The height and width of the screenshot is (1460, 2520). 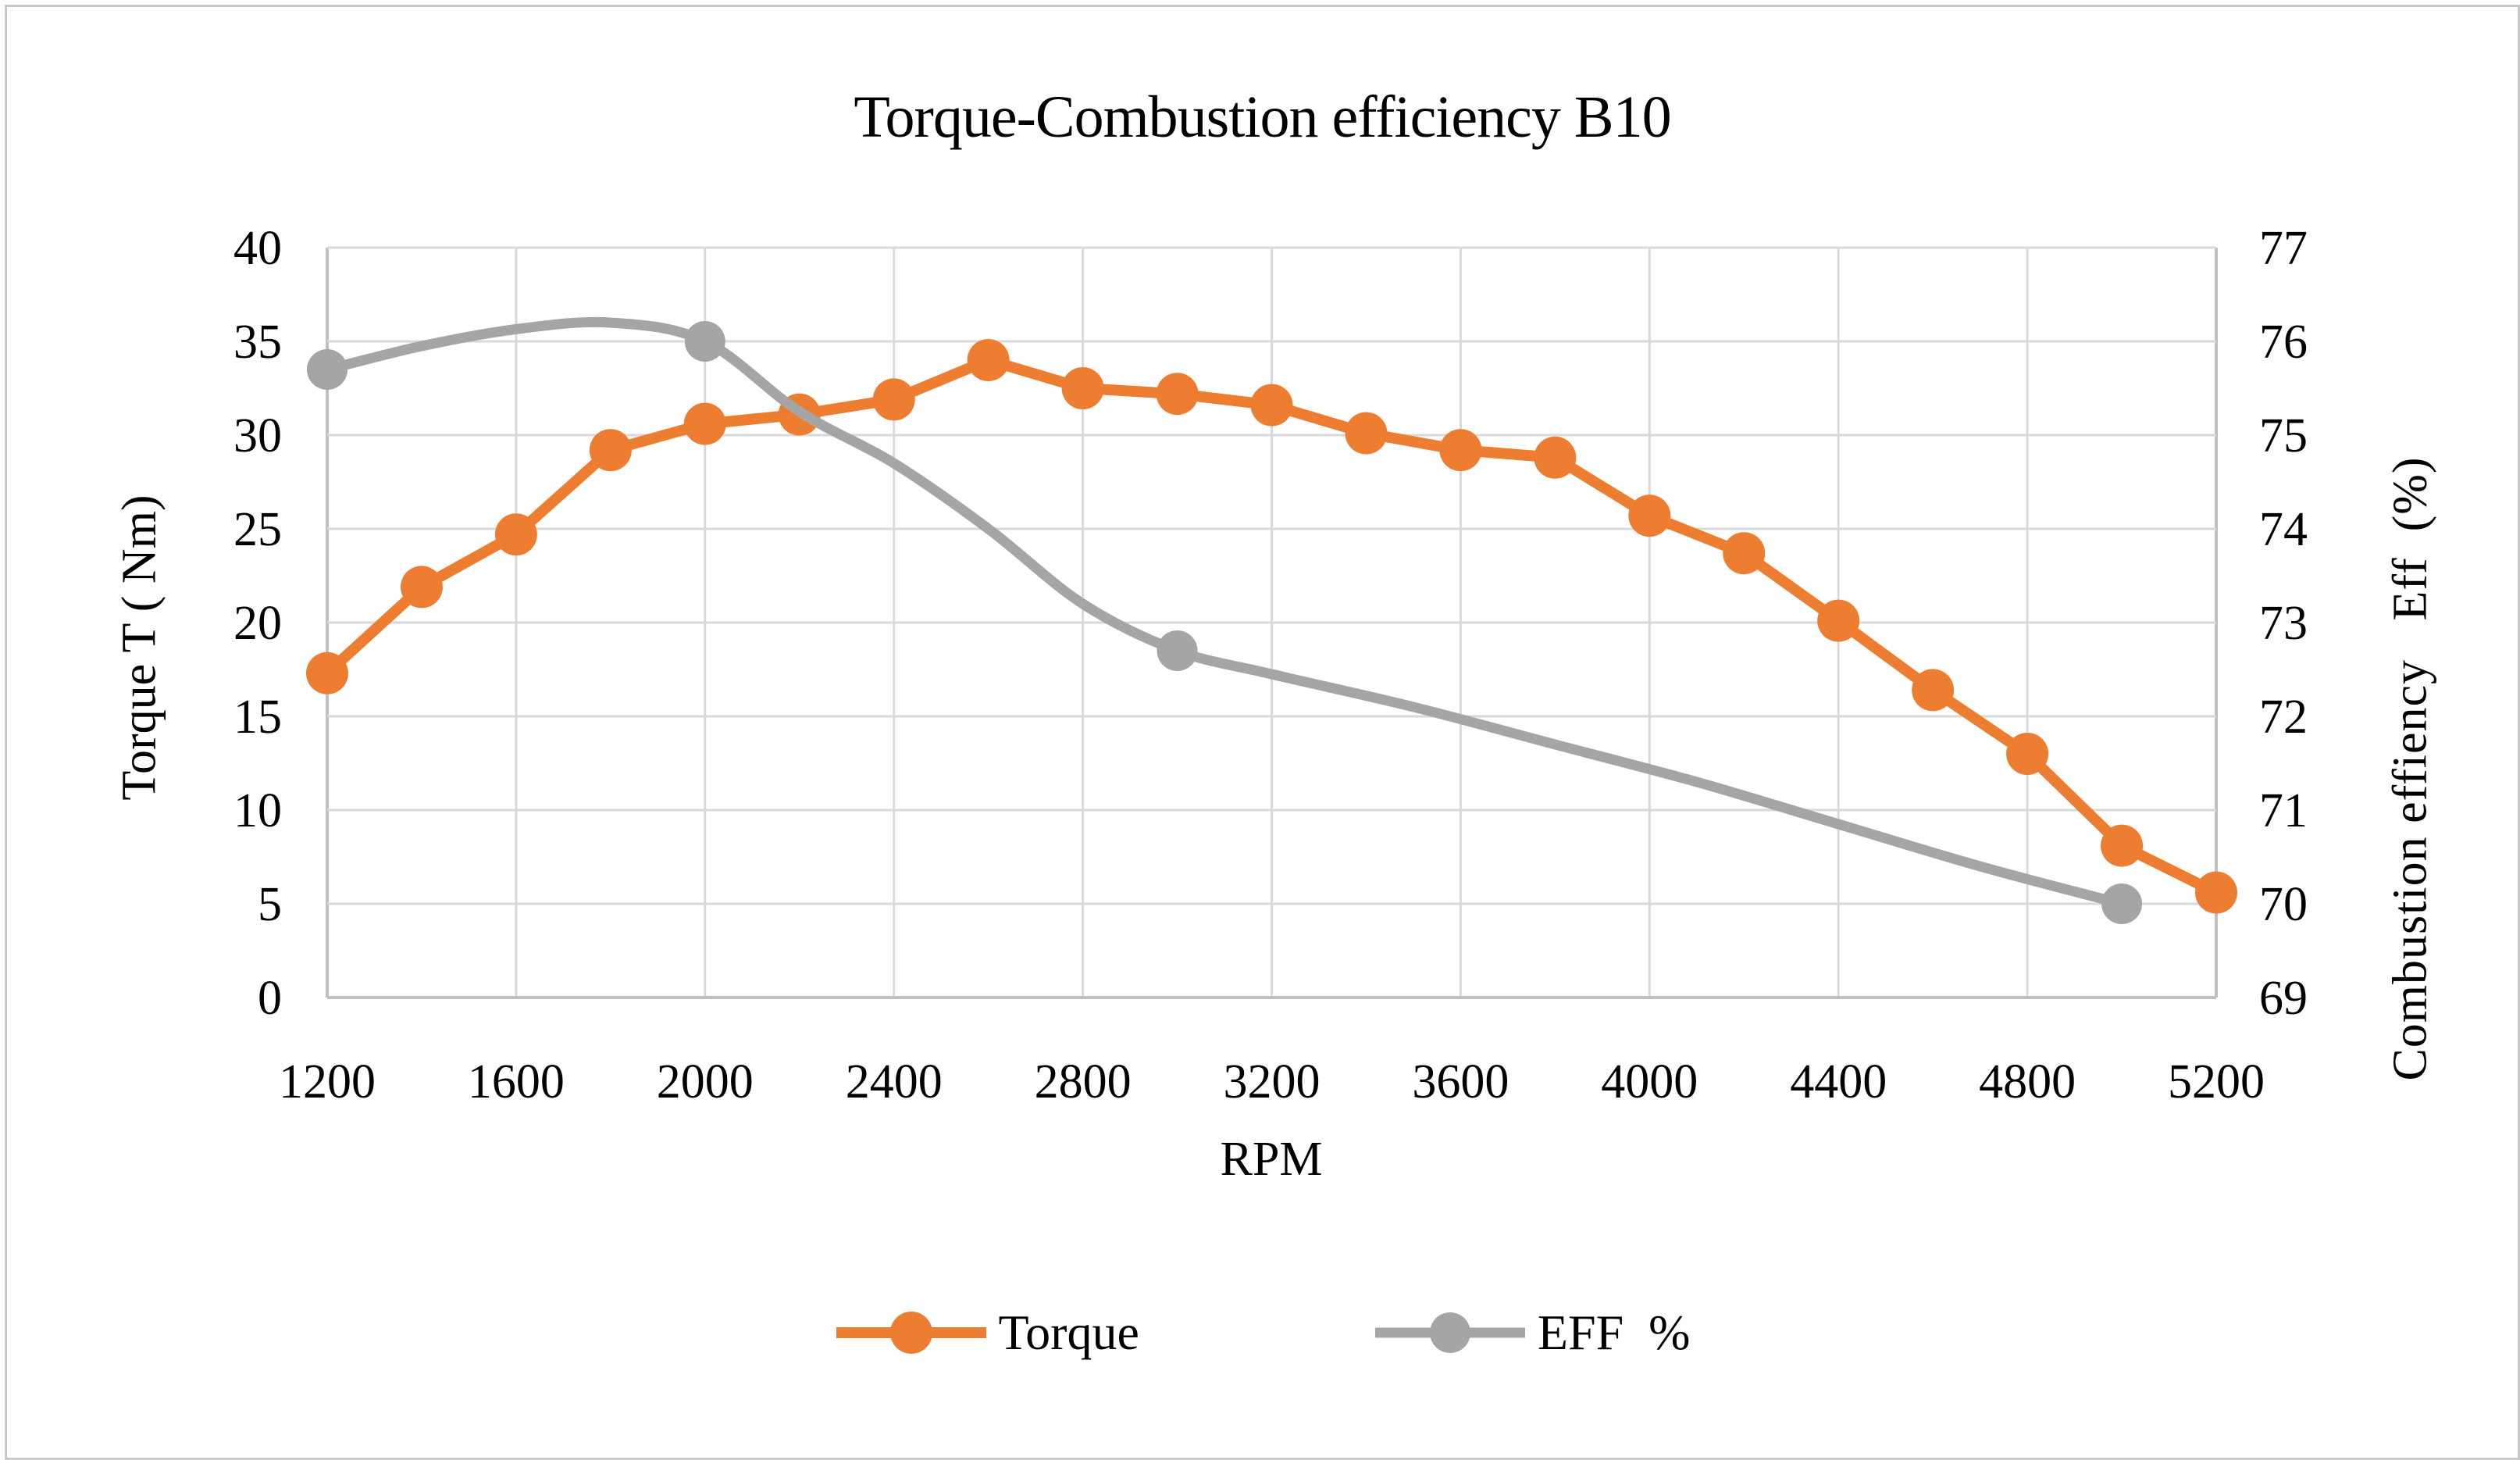 I want to click on x-axis-tick-label: 1600, so click(x=516, y=1081).